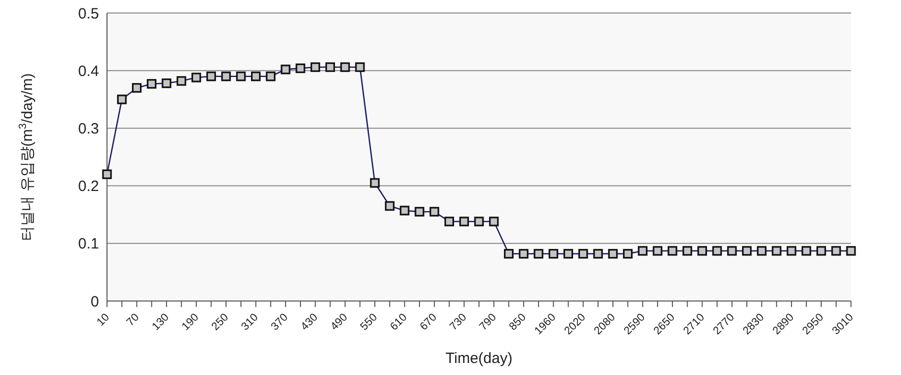 Image resolution: width=901 pixels, height=375 pixels. What do you see at coordinates (488, 322) in the screenshot?
I see `x-tick-label: 790` at bounding box center [488, 322].